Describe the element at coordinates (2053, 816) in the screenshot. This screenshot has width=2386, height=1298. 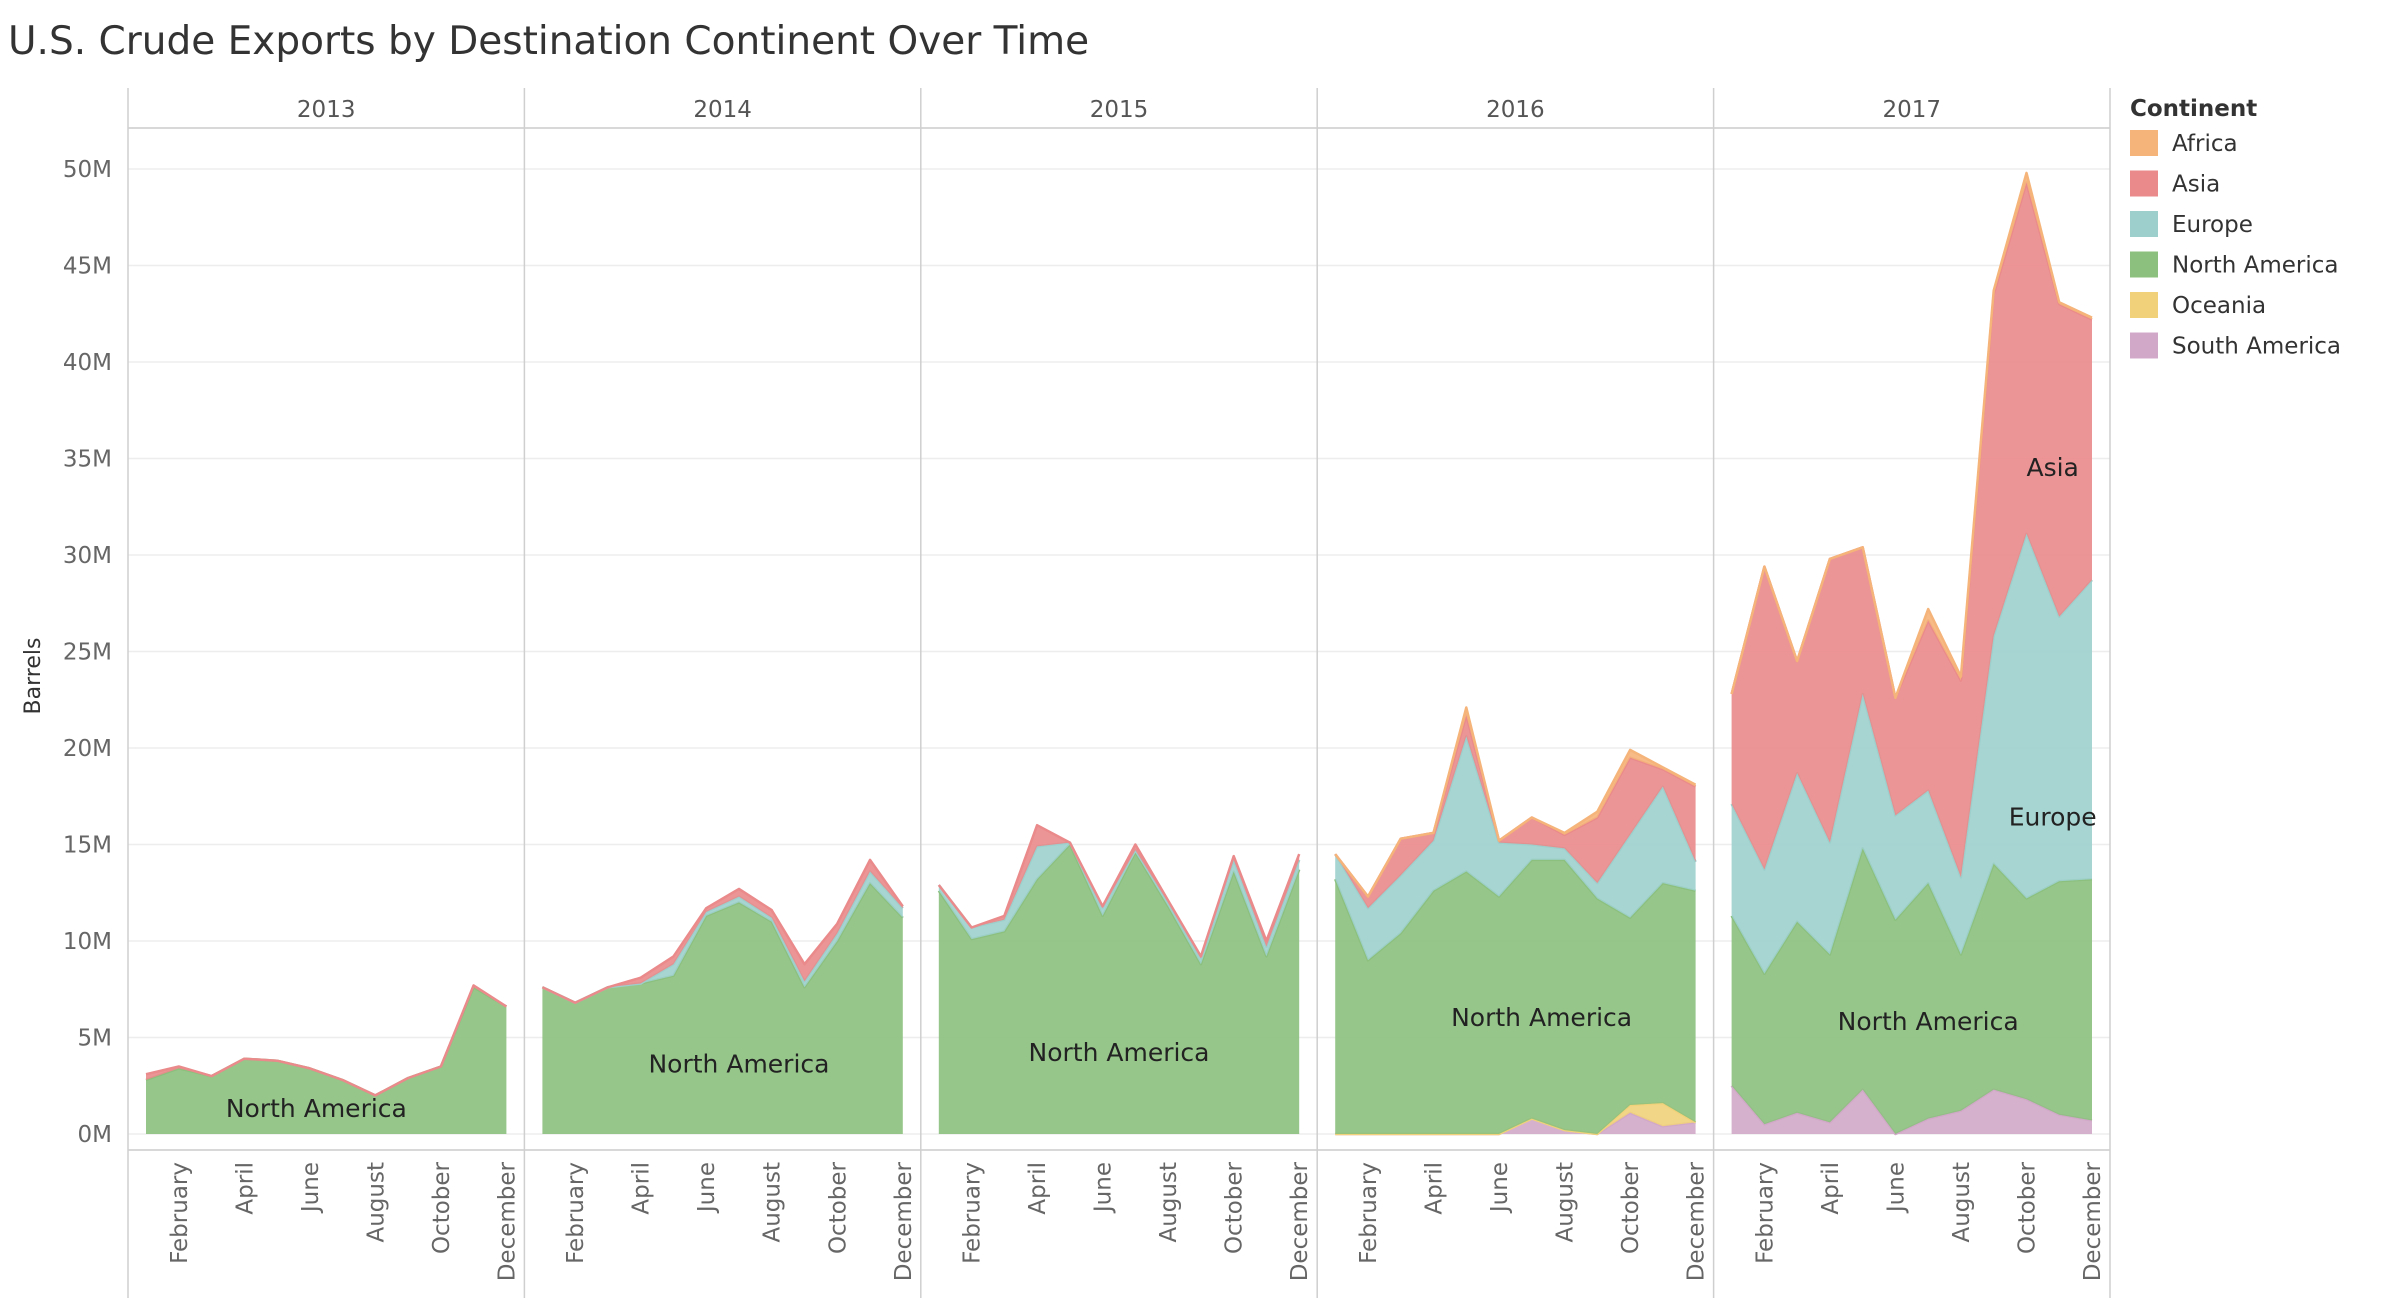
I see `area-annotation: Europe` at that location.